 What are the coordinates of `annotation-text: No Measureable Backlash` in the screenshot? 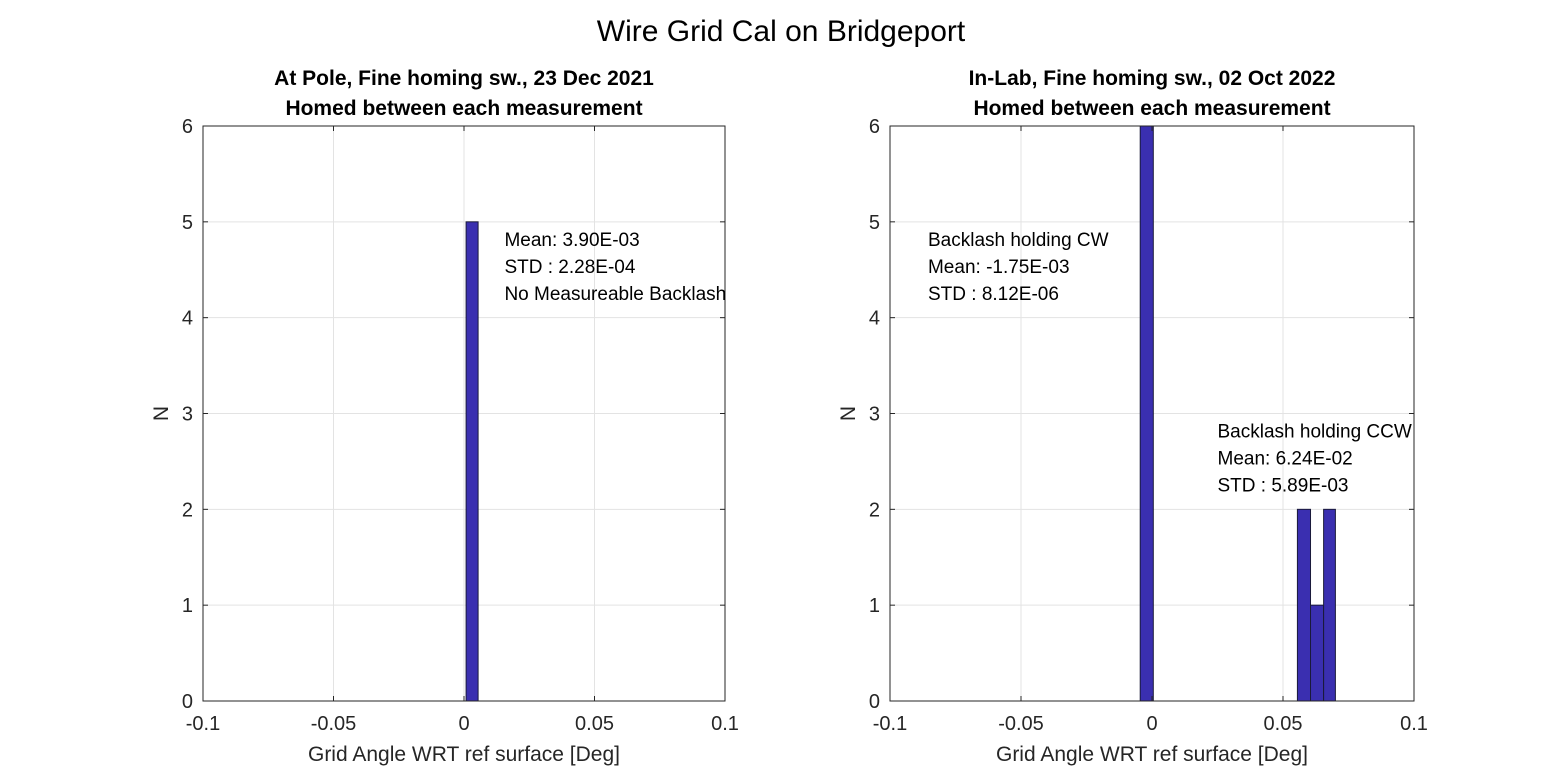 It's located at (615, 294).